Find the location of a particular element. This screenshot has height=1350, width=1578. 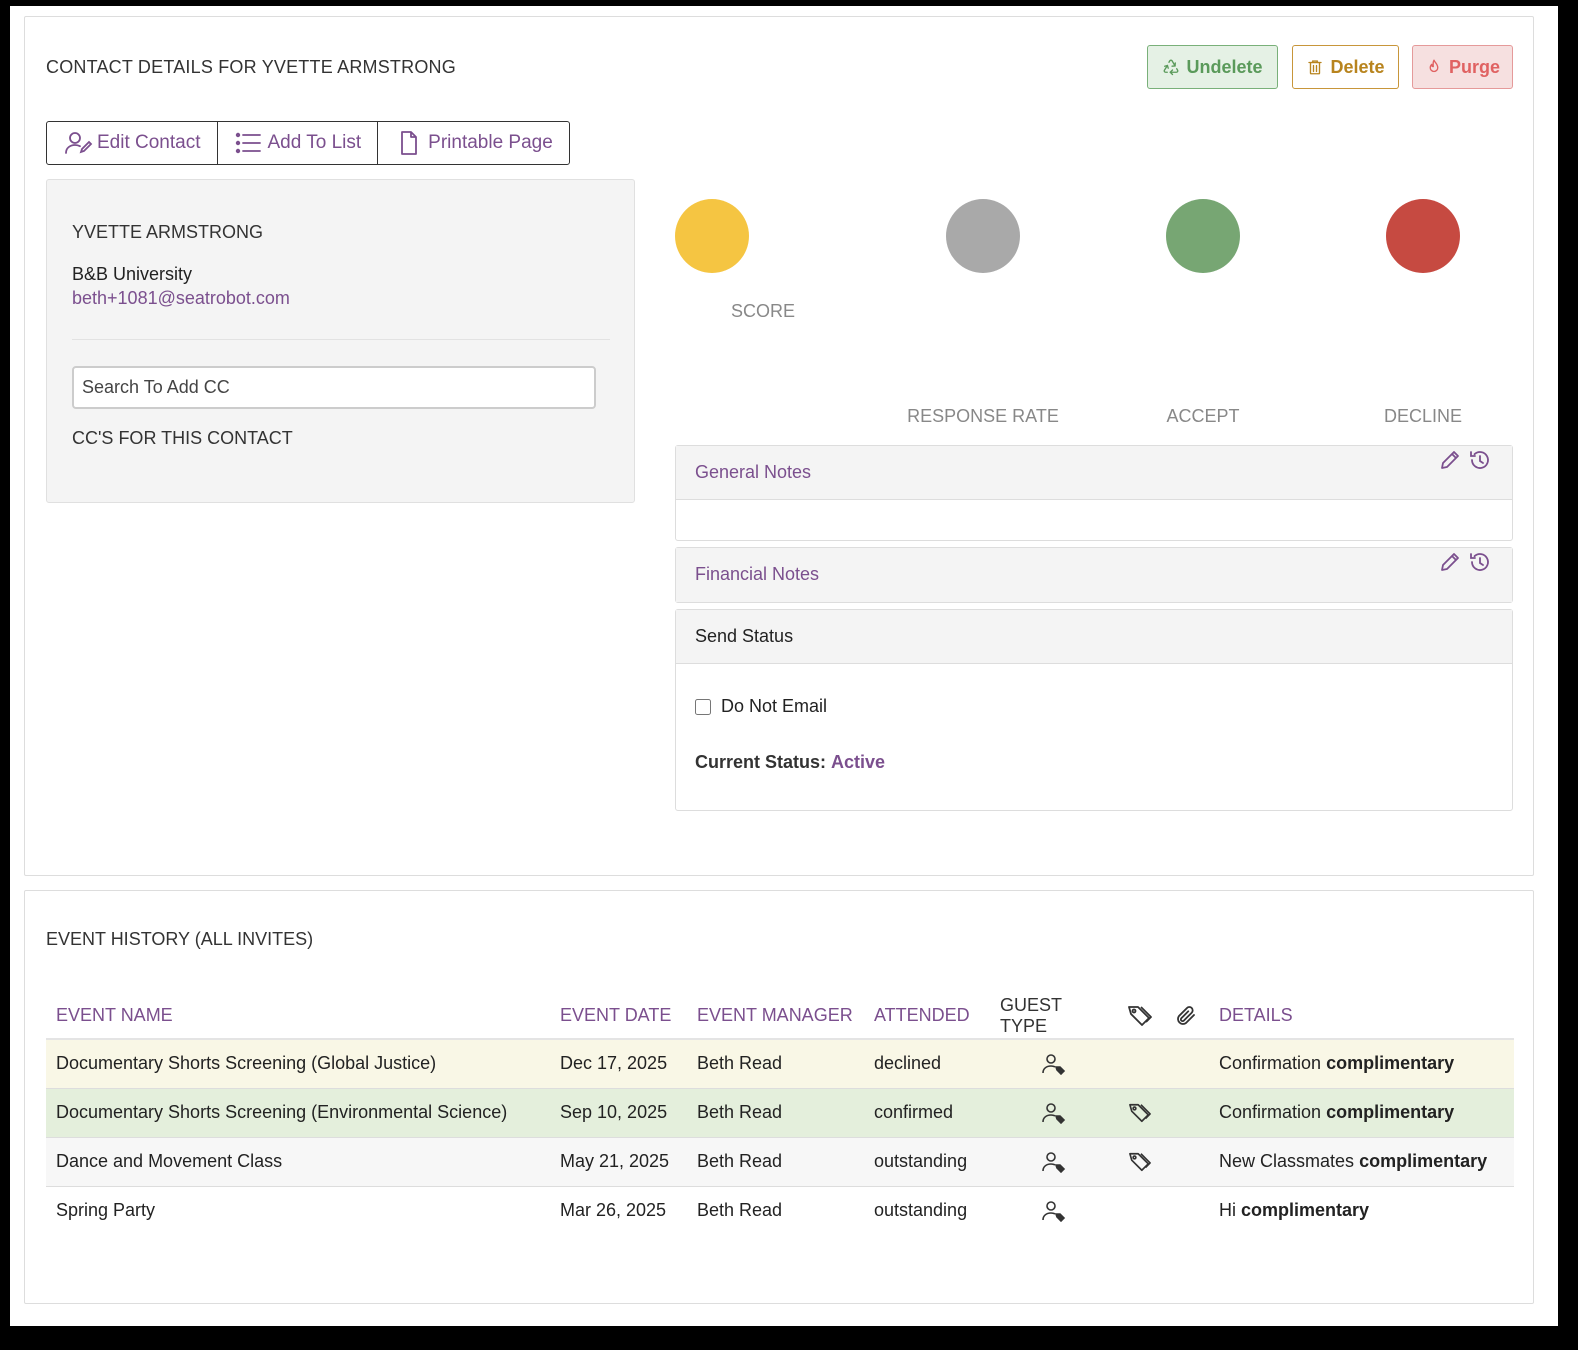

send-status-header: Send Status is located at coordinates (1094, 637).